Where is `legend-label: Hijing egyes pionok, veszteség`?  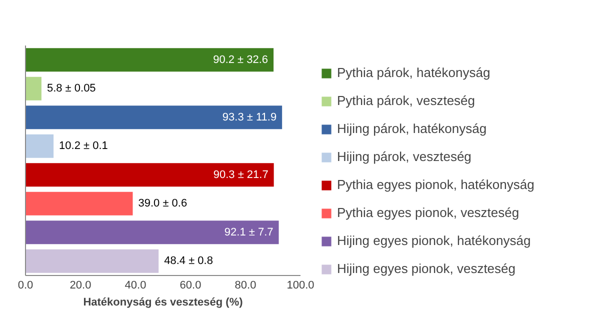 legend-label: Hijing egyes pionok, veszteség is located at coordinates (426, 268).